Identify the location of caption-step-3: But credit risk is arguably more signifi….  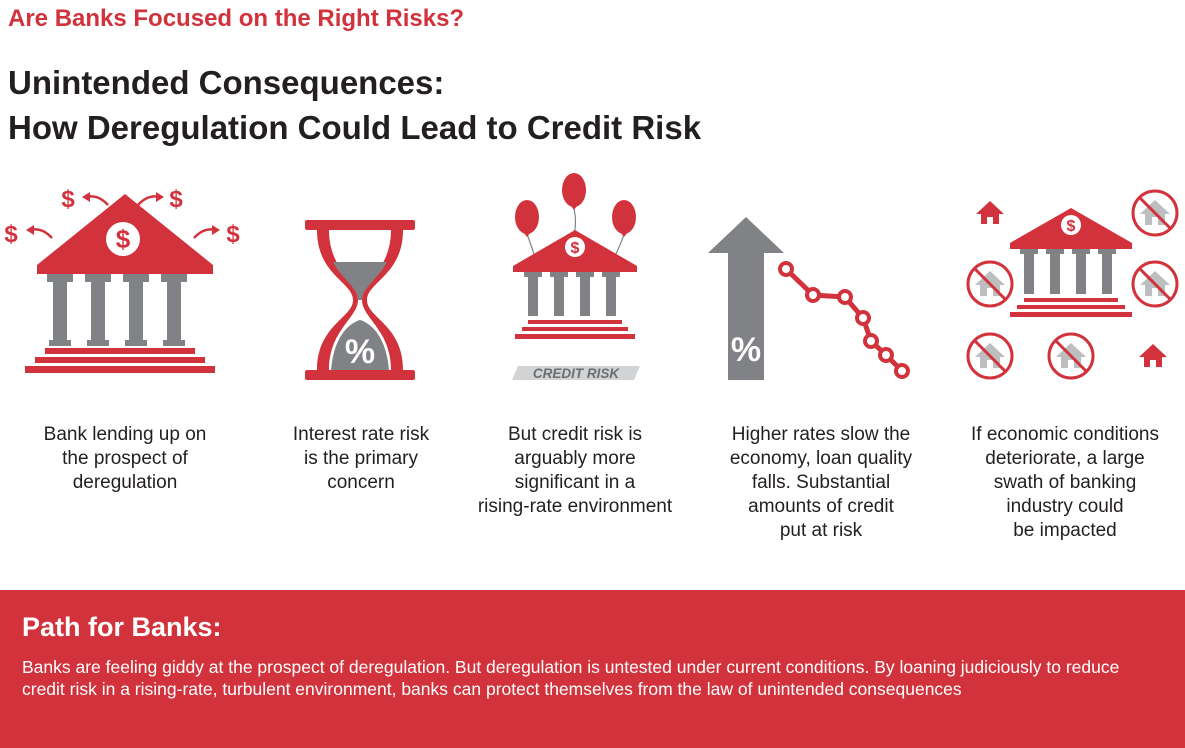
(575, 470).